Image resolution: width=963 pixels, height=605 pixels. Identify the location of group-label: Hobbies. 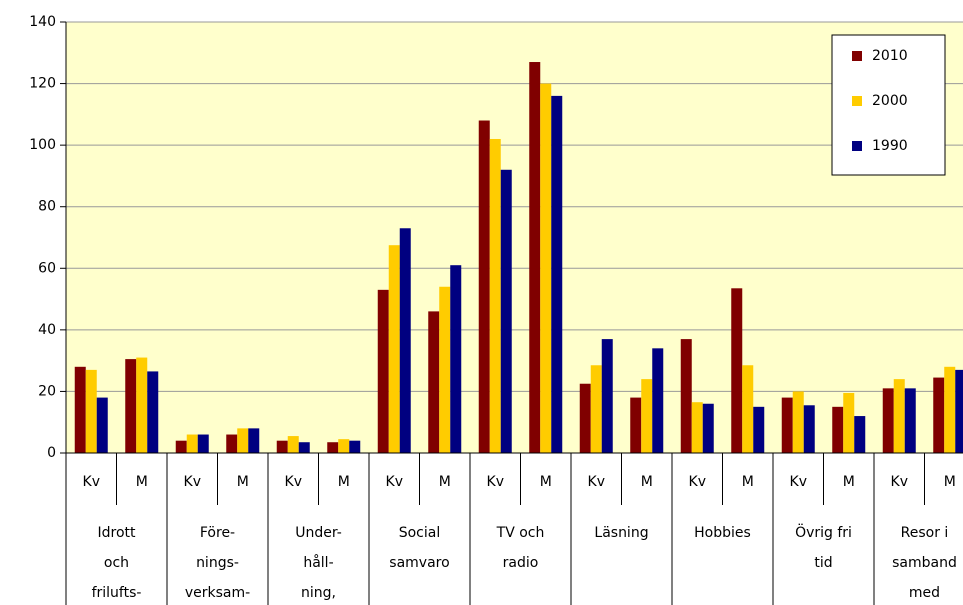
(722, 533).